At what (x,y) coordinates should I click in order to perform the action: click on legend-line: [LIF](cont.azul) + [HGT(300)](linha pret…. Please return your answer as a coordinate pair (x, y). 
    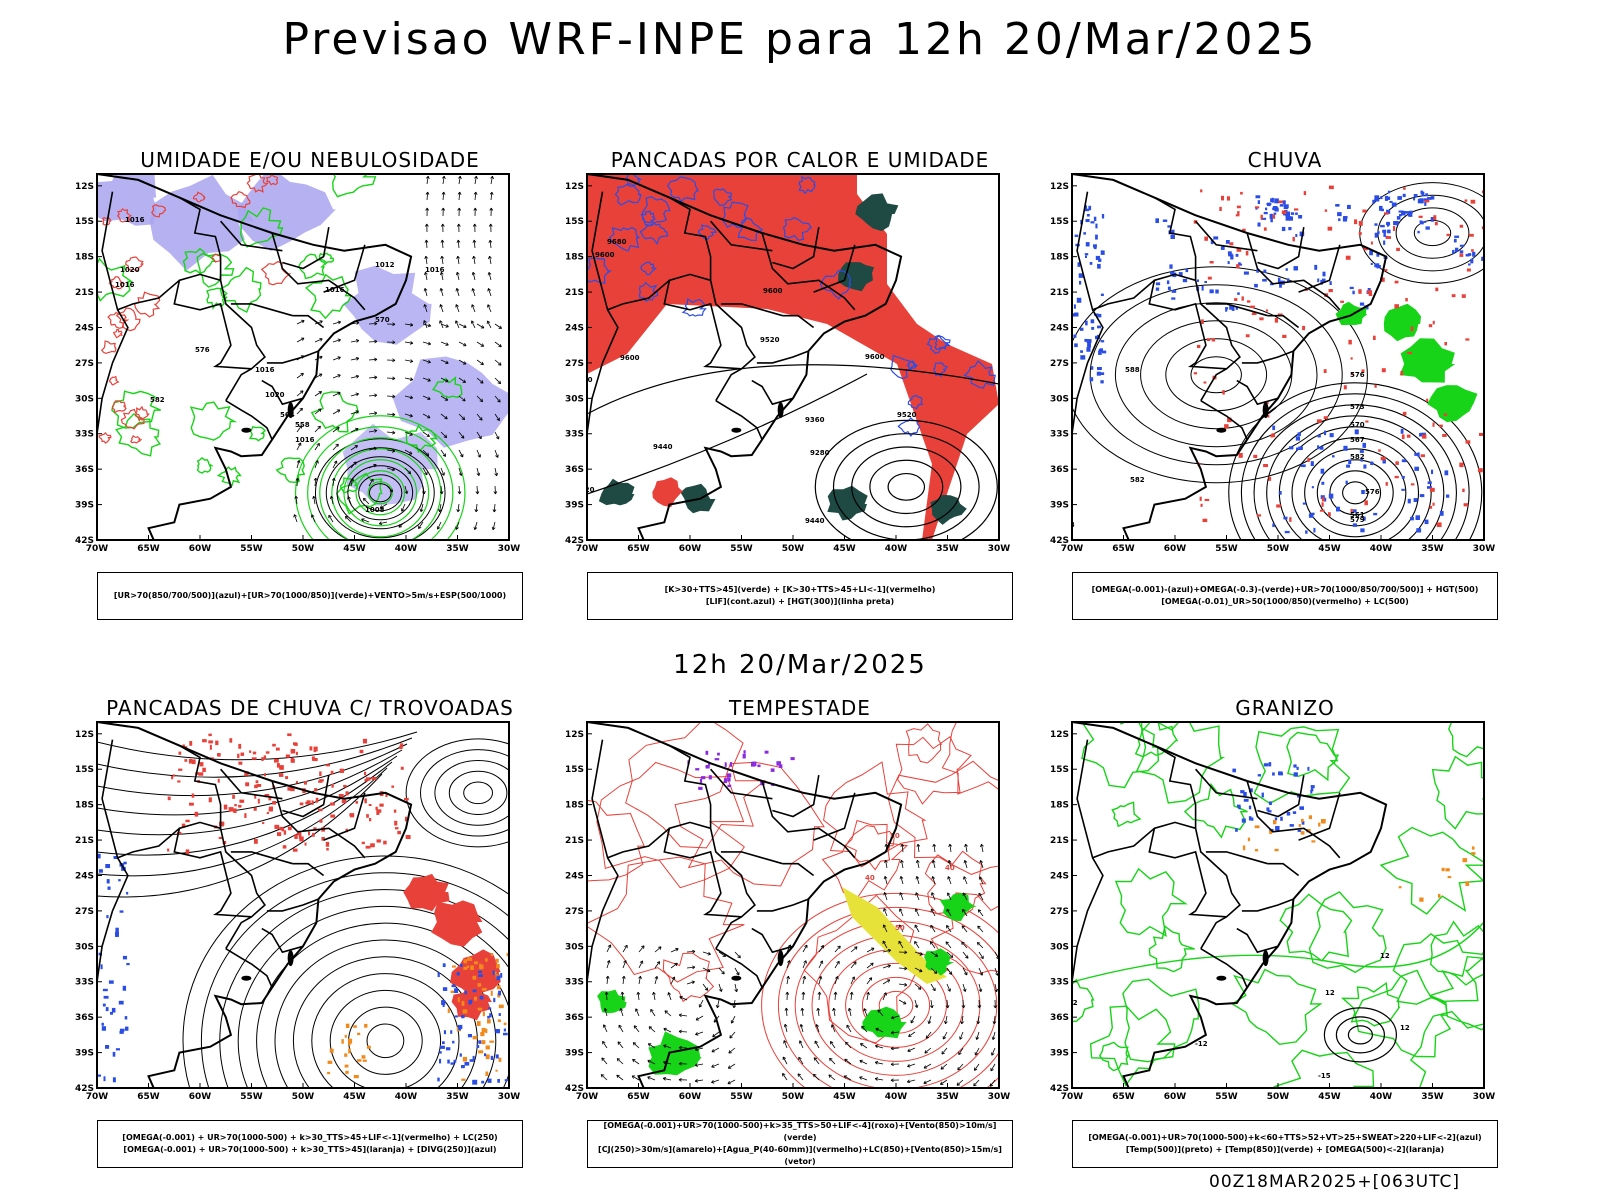
    Looking at the image, I should click on (800, 601).